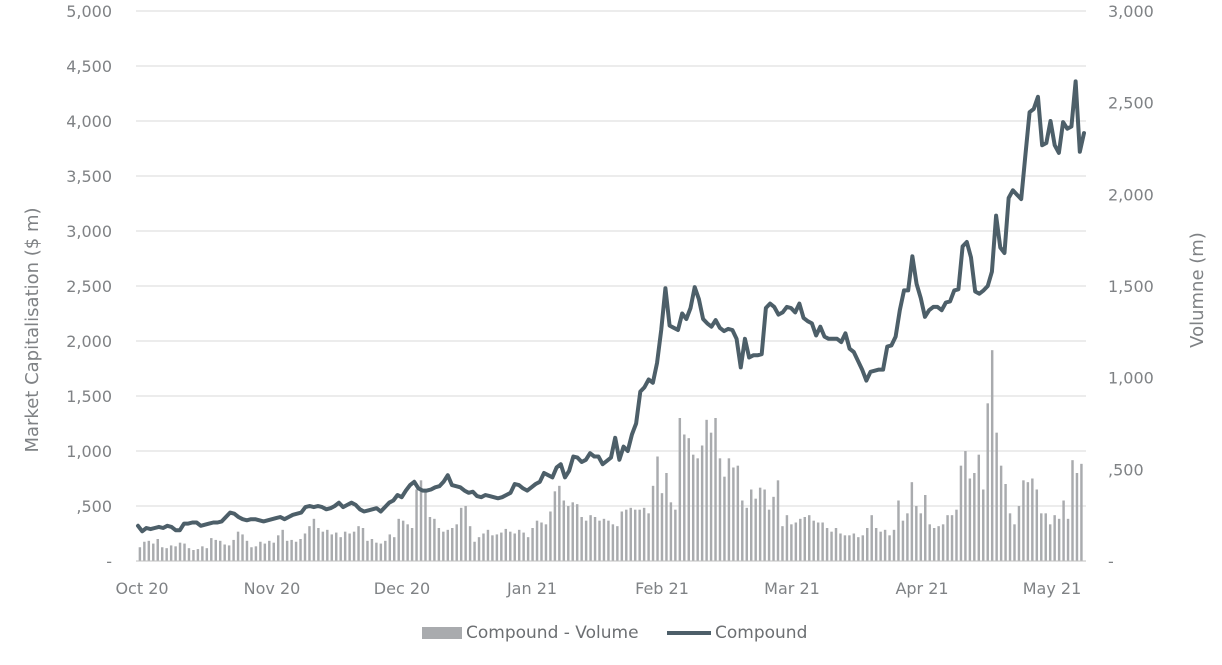 This screenshot has height=665, width=1222. I want to click on left-tick-label: 2,500, so click(89, 286).